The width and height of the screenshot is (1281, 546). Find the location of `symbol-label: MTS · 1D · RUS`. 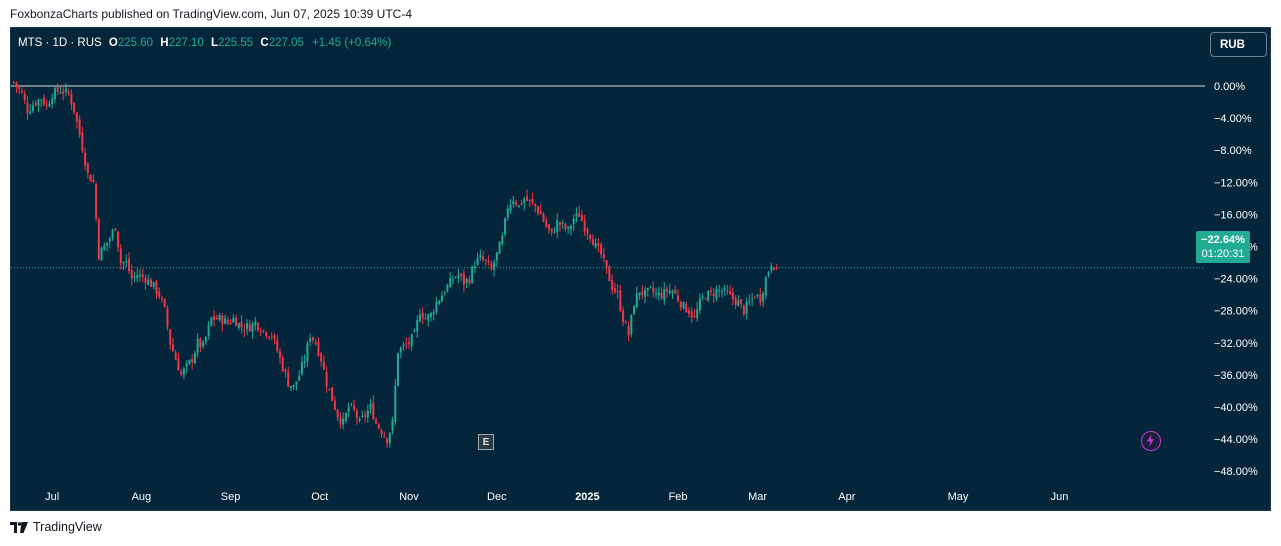

symbol-label: MTS · 1D · RUS is located at coordinates (60, 43).